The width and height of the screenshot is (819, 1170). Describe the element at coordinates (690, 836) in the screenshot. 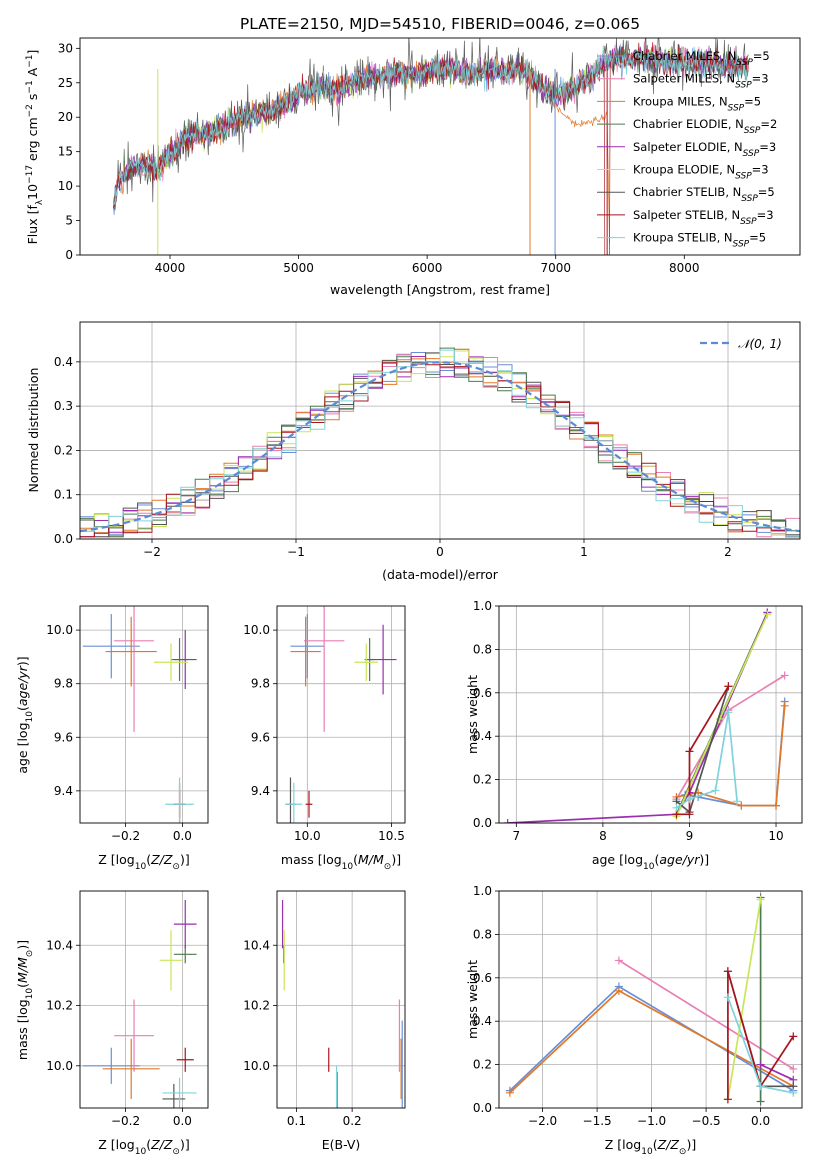

I see `x-tick-label: 9` at that location.